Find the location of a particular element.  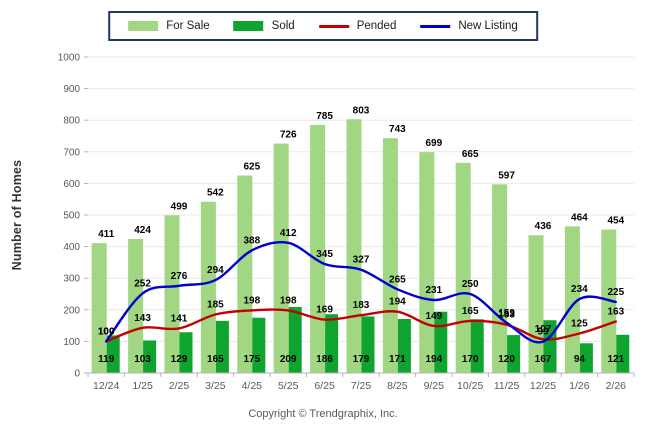

value-label-pended: 194 is located at coordinates (397, 302).